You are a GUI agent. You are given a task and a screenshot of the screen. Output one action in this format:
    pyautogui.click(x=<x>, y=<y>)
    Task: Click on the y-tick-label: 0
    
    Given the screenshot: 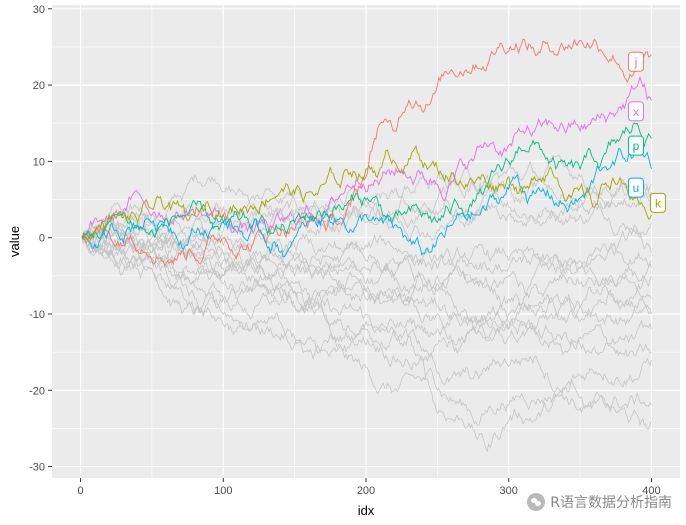 What is the action you would take?
    pyautogui.click(x=42, y=239)
    